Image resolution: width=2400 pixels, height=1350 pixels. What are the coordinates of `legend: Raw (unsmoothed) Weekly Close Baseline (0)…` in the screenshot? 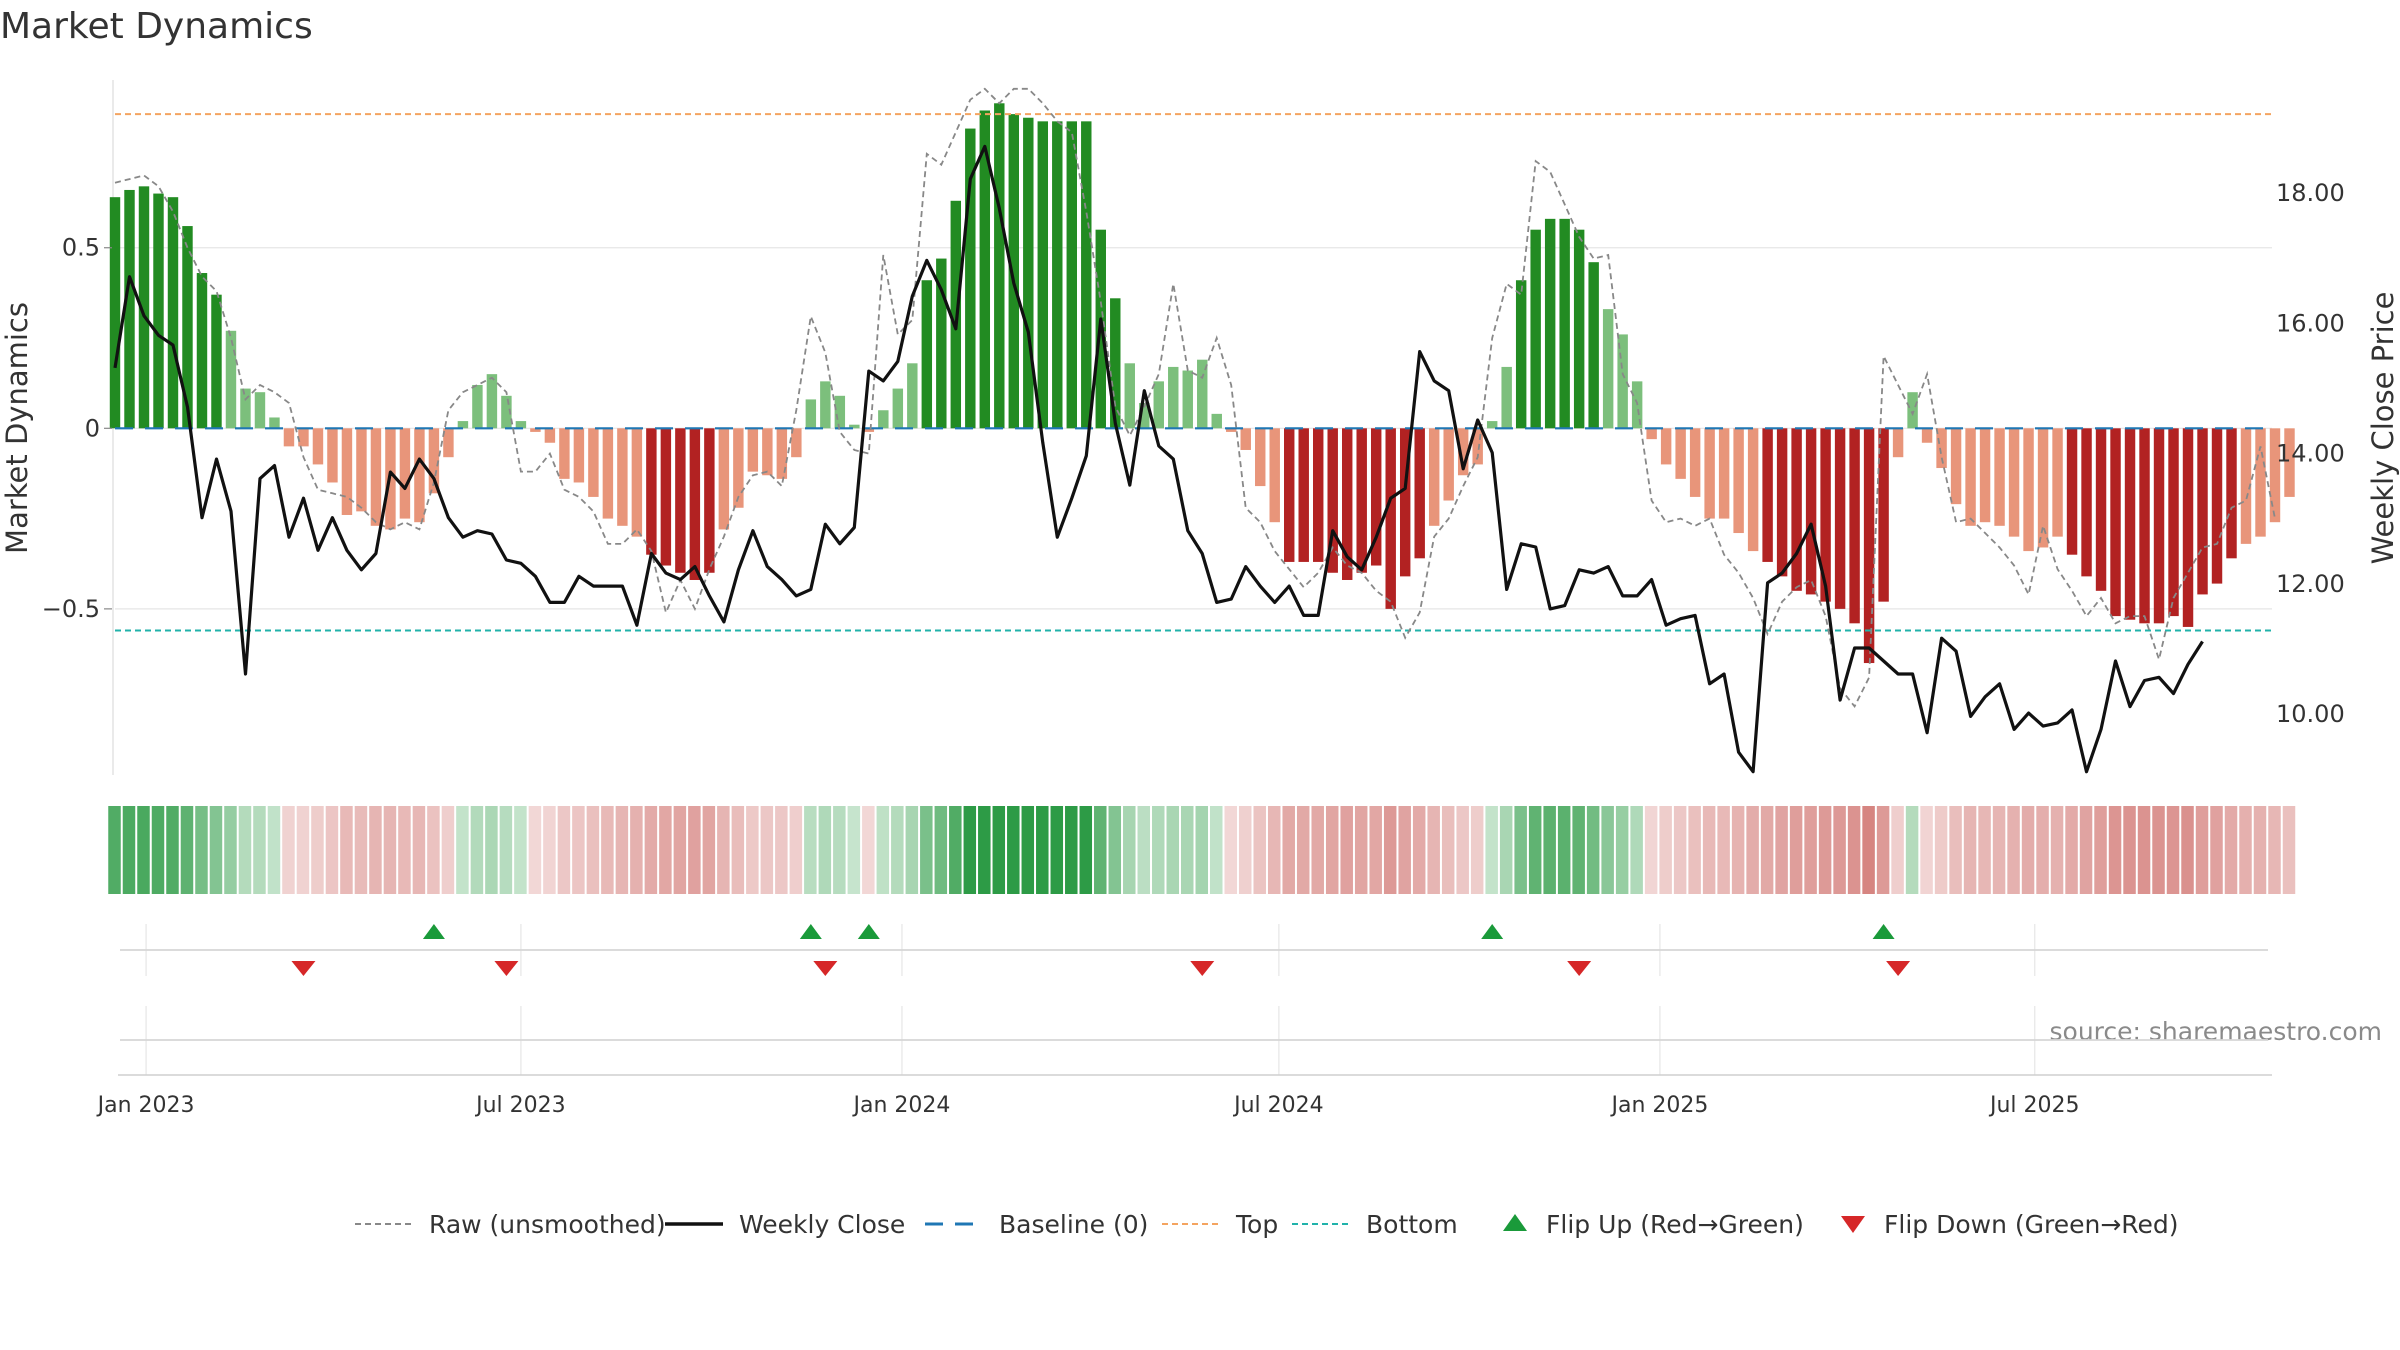 It's located at (1267, 1224).